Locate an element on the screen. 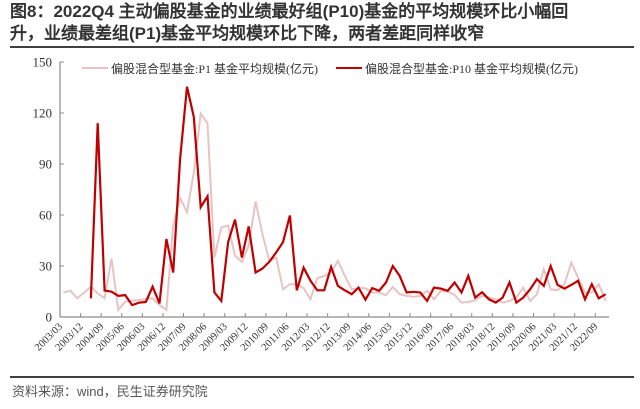 This screenshot has width=640, height=409. chart-title-line-1: 图8：2022Q4 主动偏股基金的业绩最好组(P10)基金的平均规模环比小幅回 is located at coordinates (289, 11).